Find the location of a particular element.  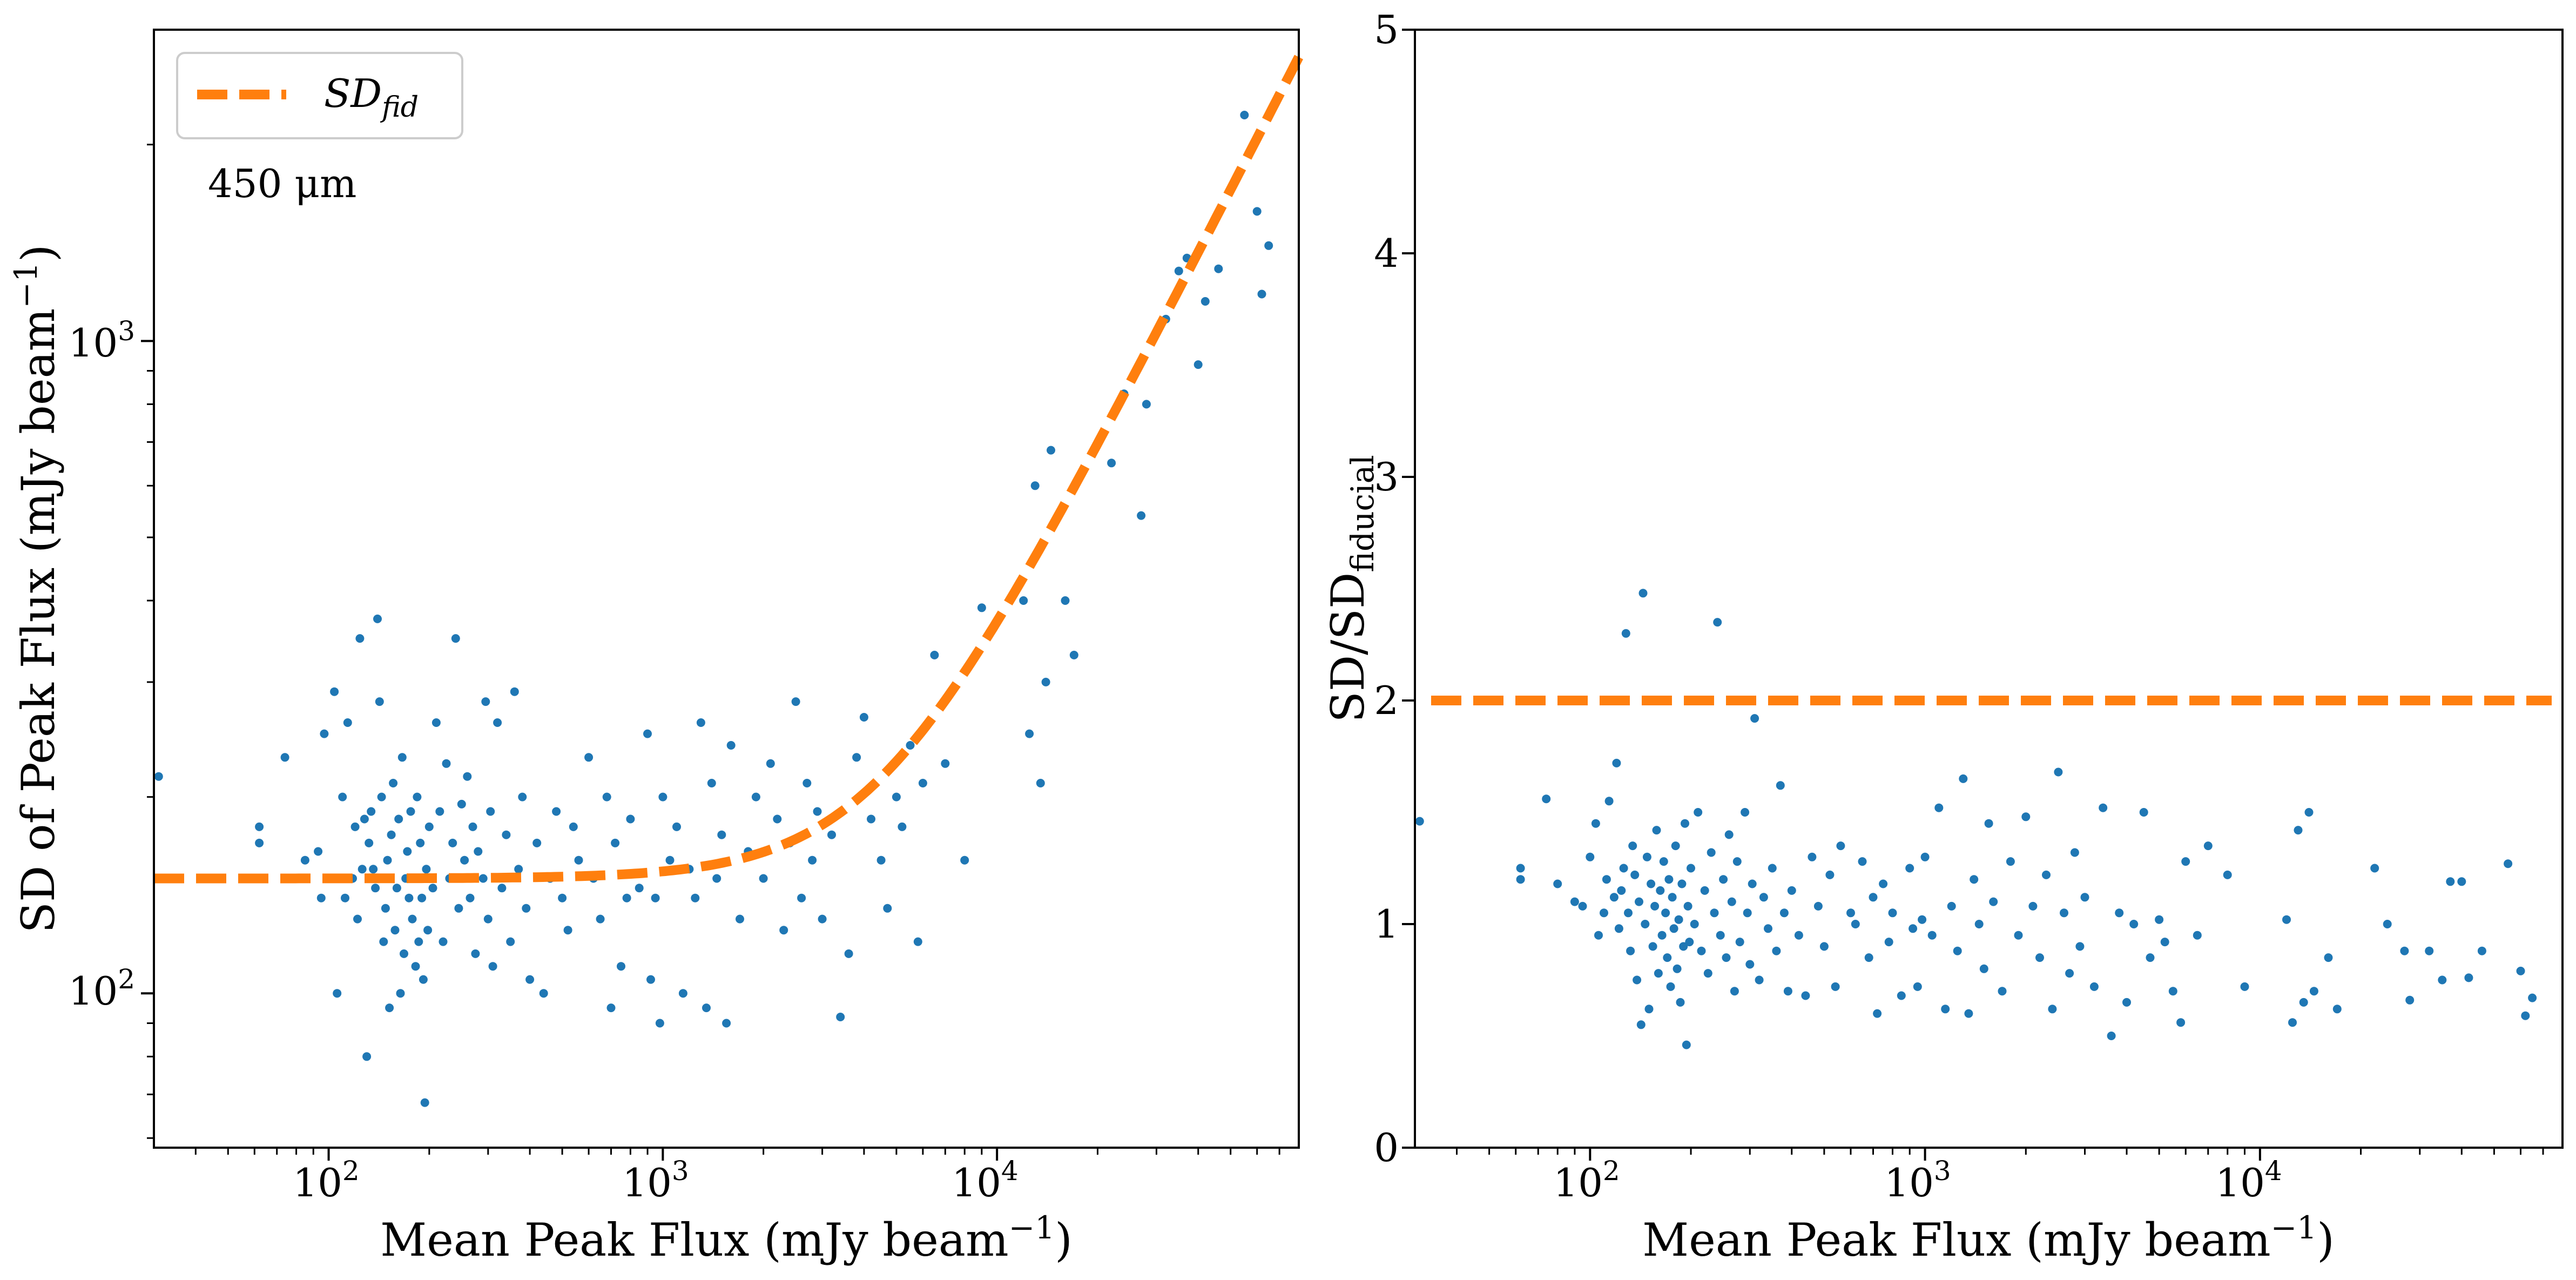

right-ytick-label-5: 5 is located at coordinates (1386, 29).